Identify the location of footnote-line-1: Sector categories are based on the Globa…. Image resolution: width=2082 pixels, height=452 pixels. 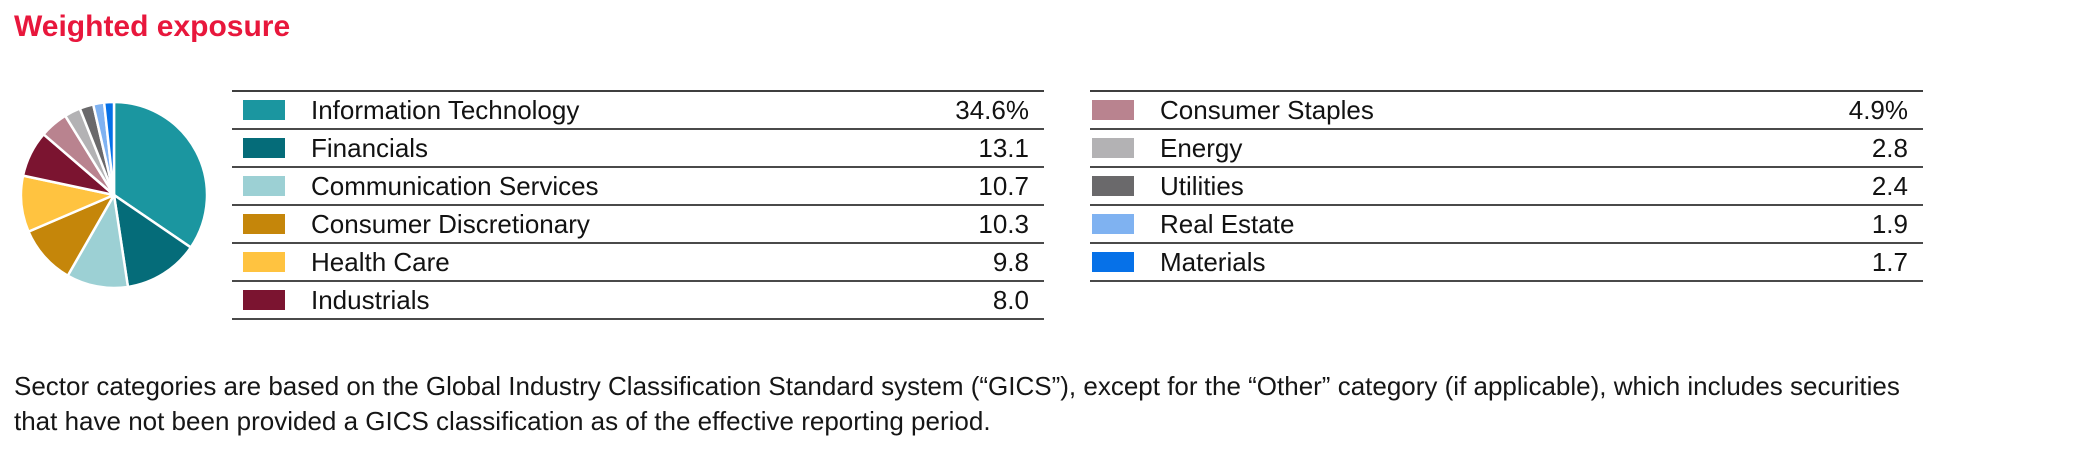
(957, 386).